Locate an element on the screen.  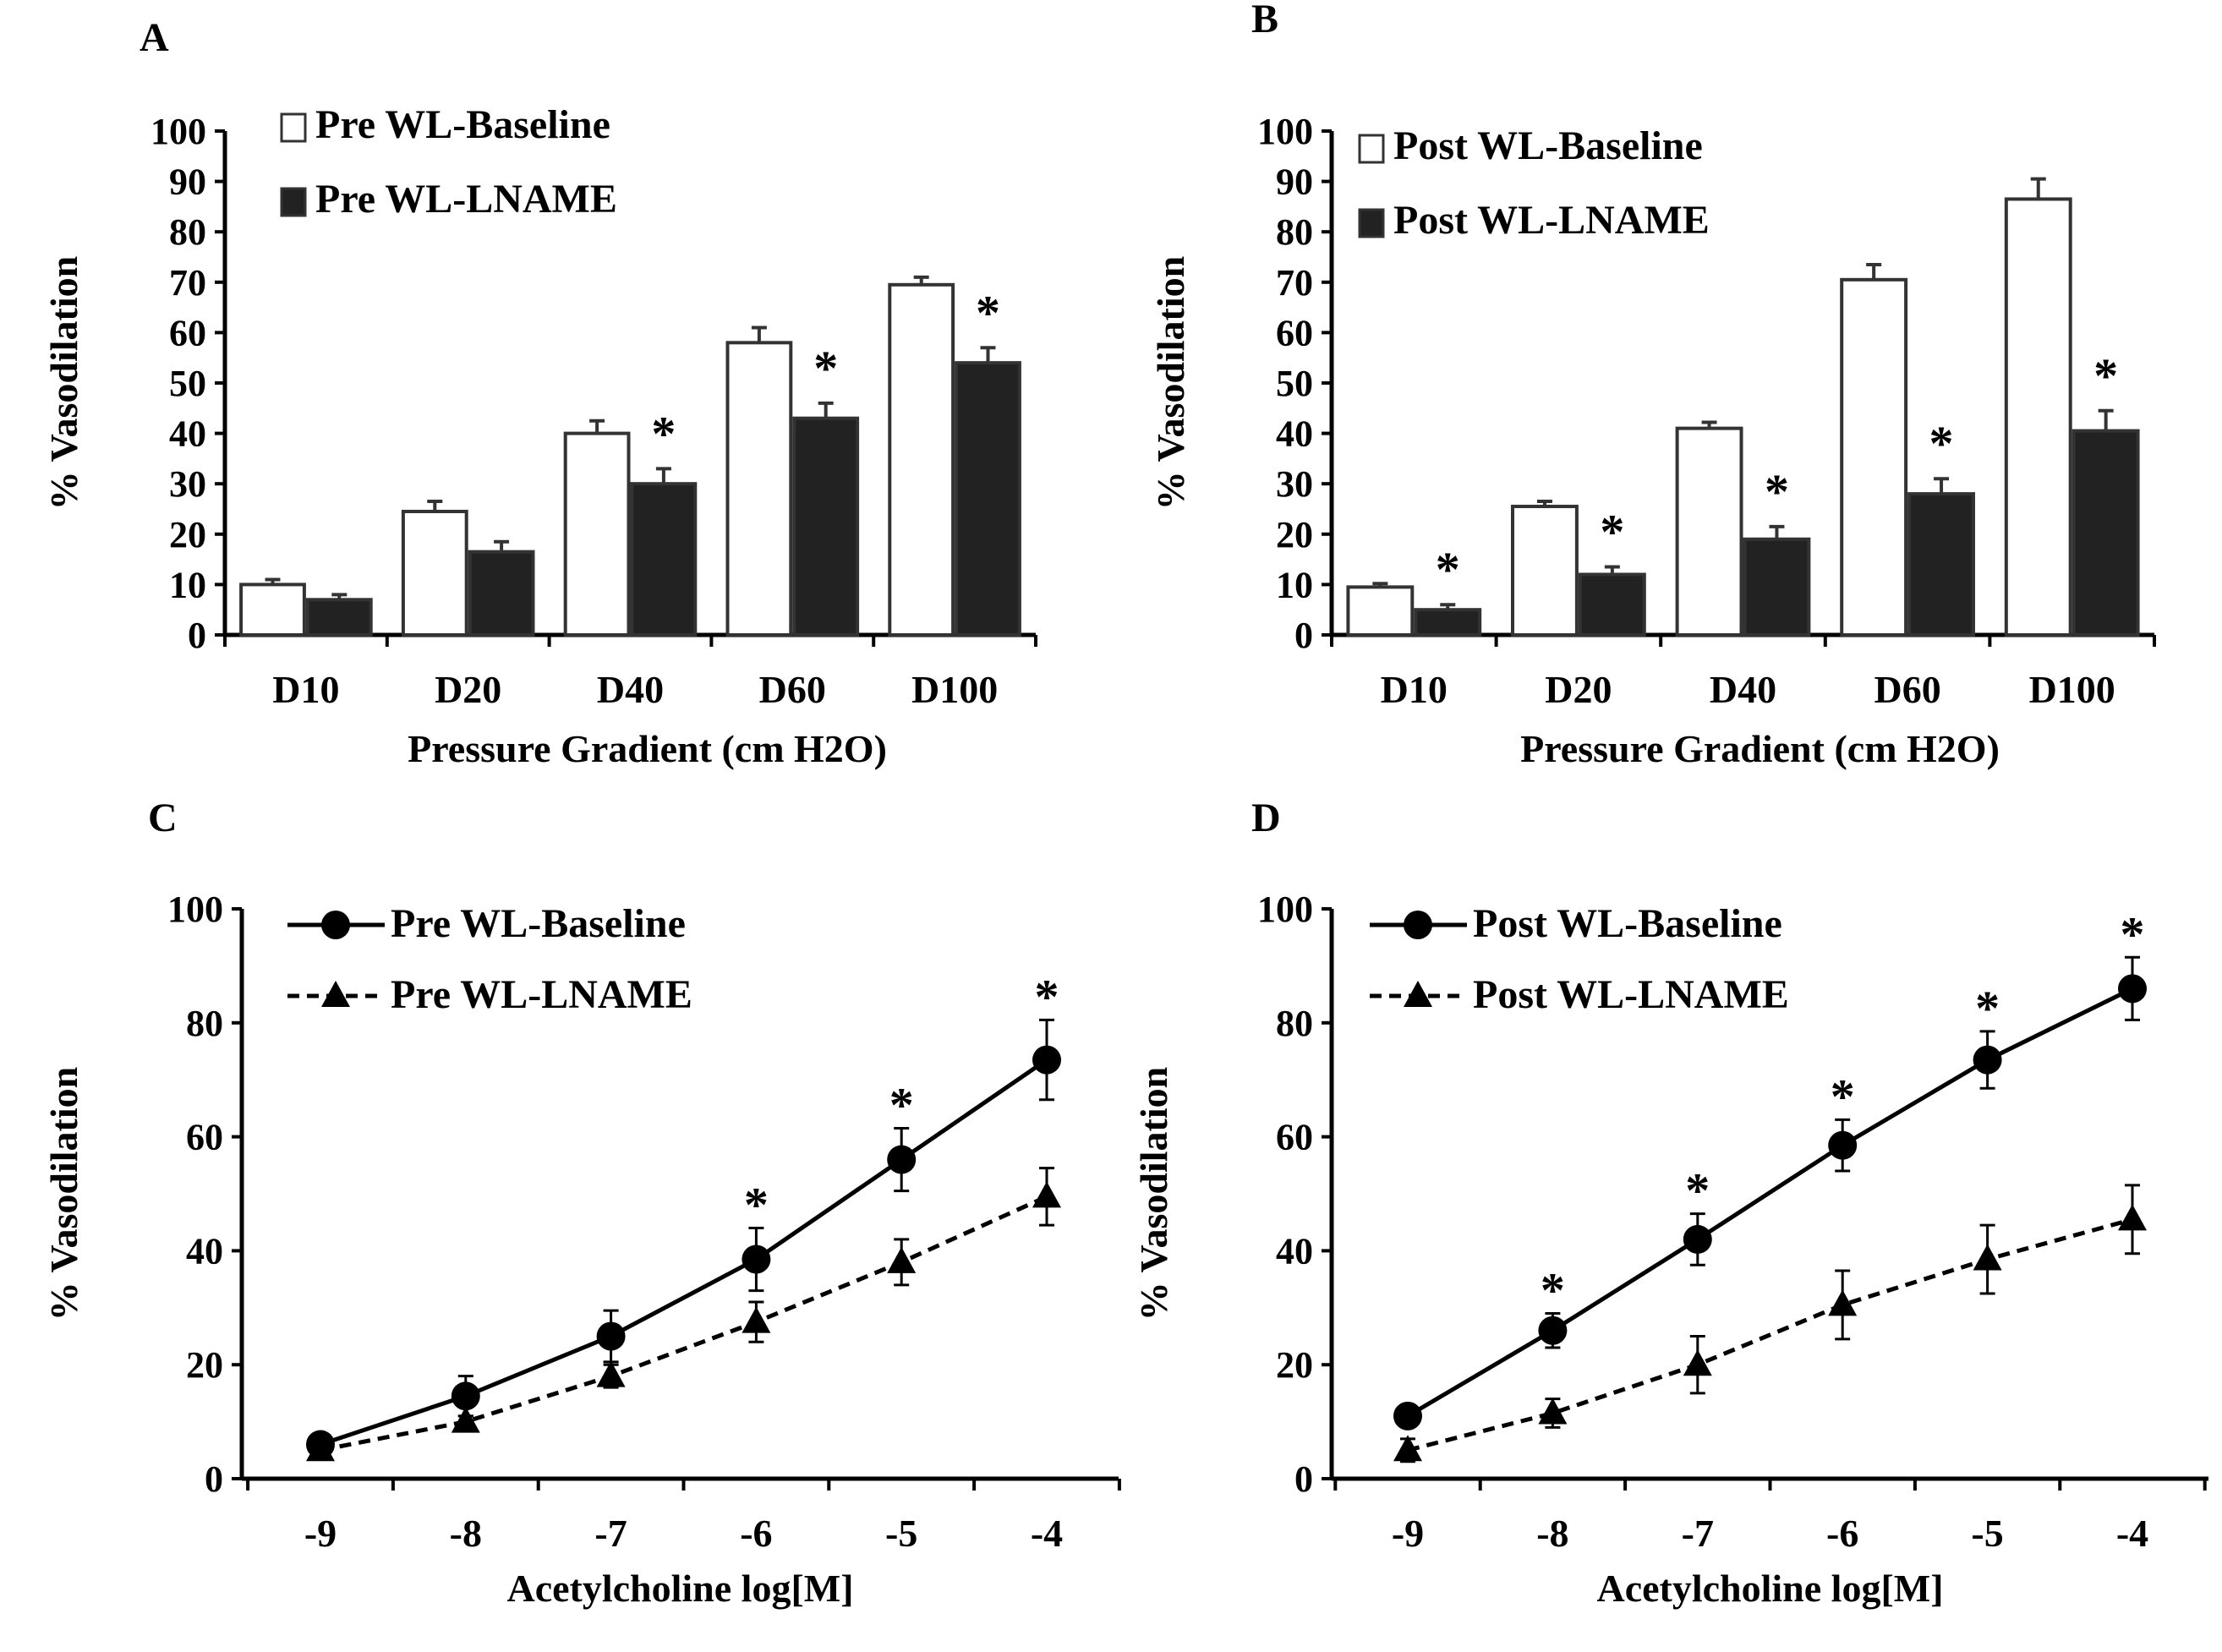
y-tick-label: 90 is located at coordinates (187, 182).